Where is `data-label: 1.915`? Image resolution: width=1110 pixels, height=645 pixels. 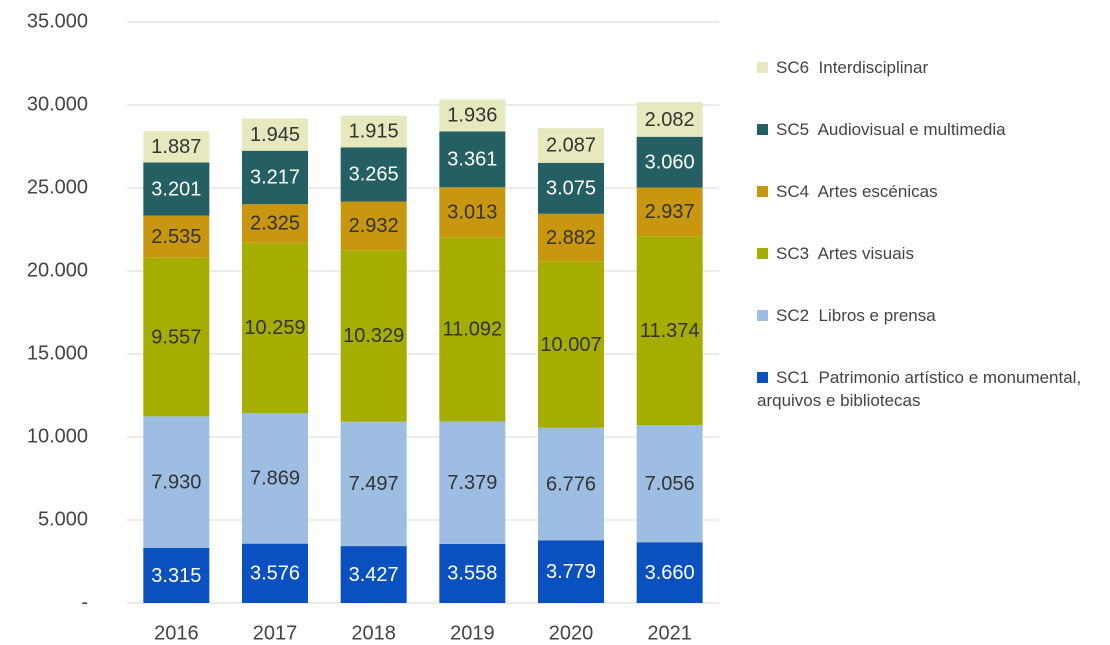 data-label: 1.915 is located at coordinates (374, 132).